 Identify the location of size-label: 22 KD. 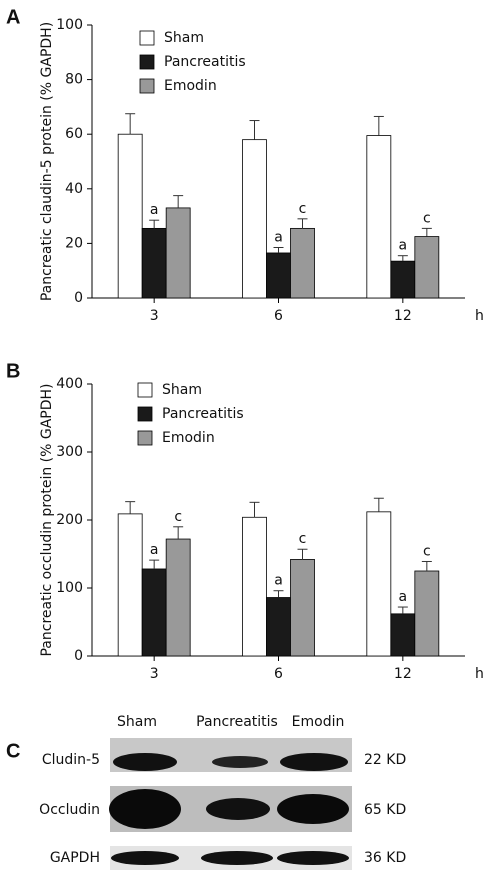
(385, 760).